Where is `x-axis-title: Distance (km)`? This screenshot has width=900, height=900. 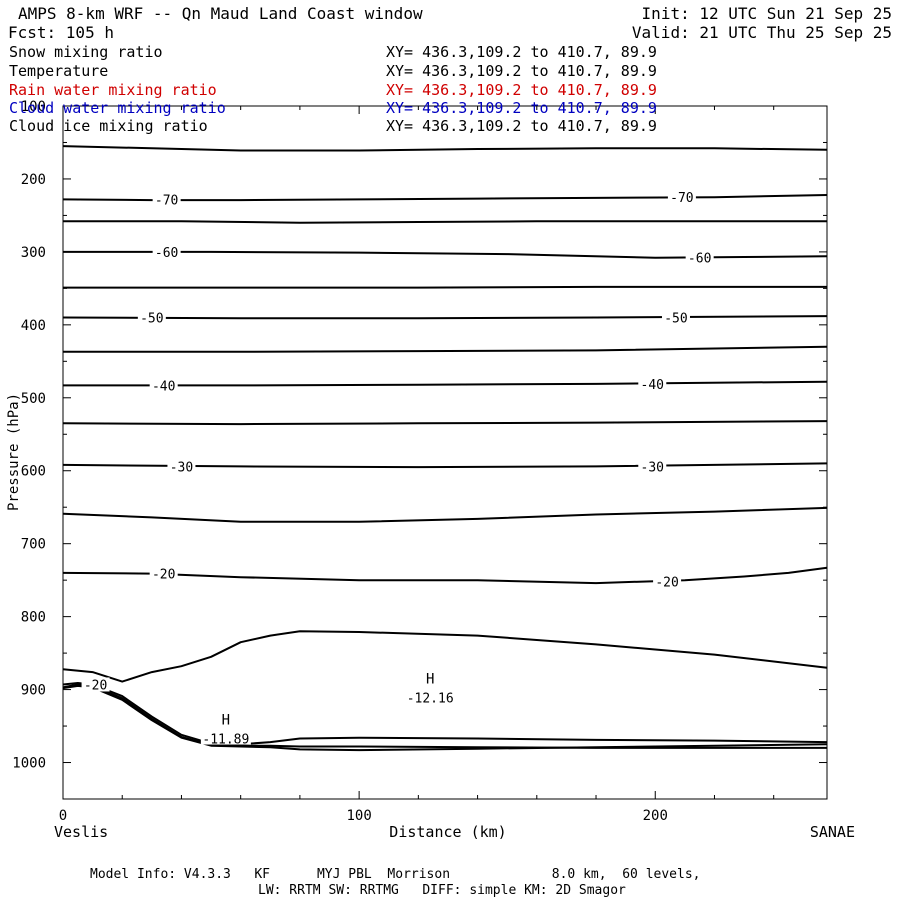
x-axis-title: Distance (km) is located at coordinates (447, 832).